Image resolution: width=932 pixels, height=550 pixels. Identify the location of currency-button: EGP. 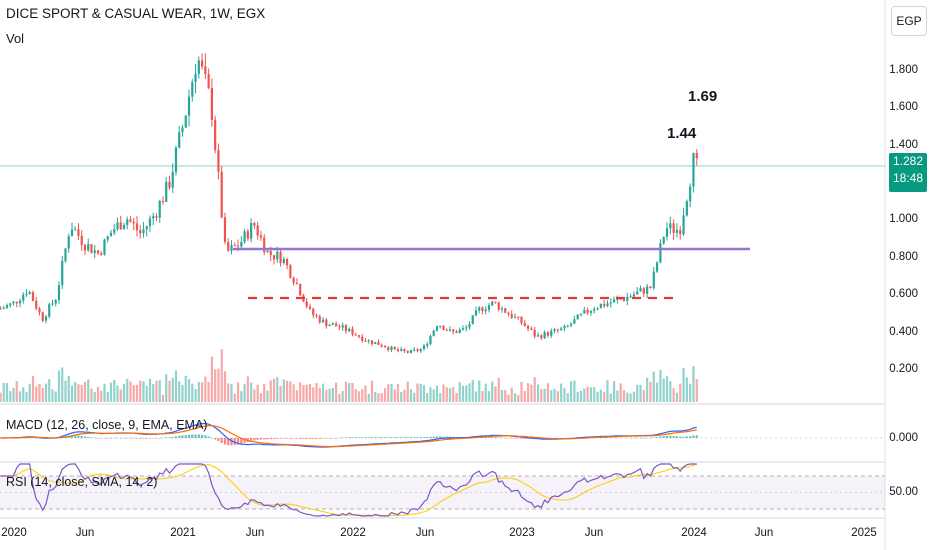
(909, 21).